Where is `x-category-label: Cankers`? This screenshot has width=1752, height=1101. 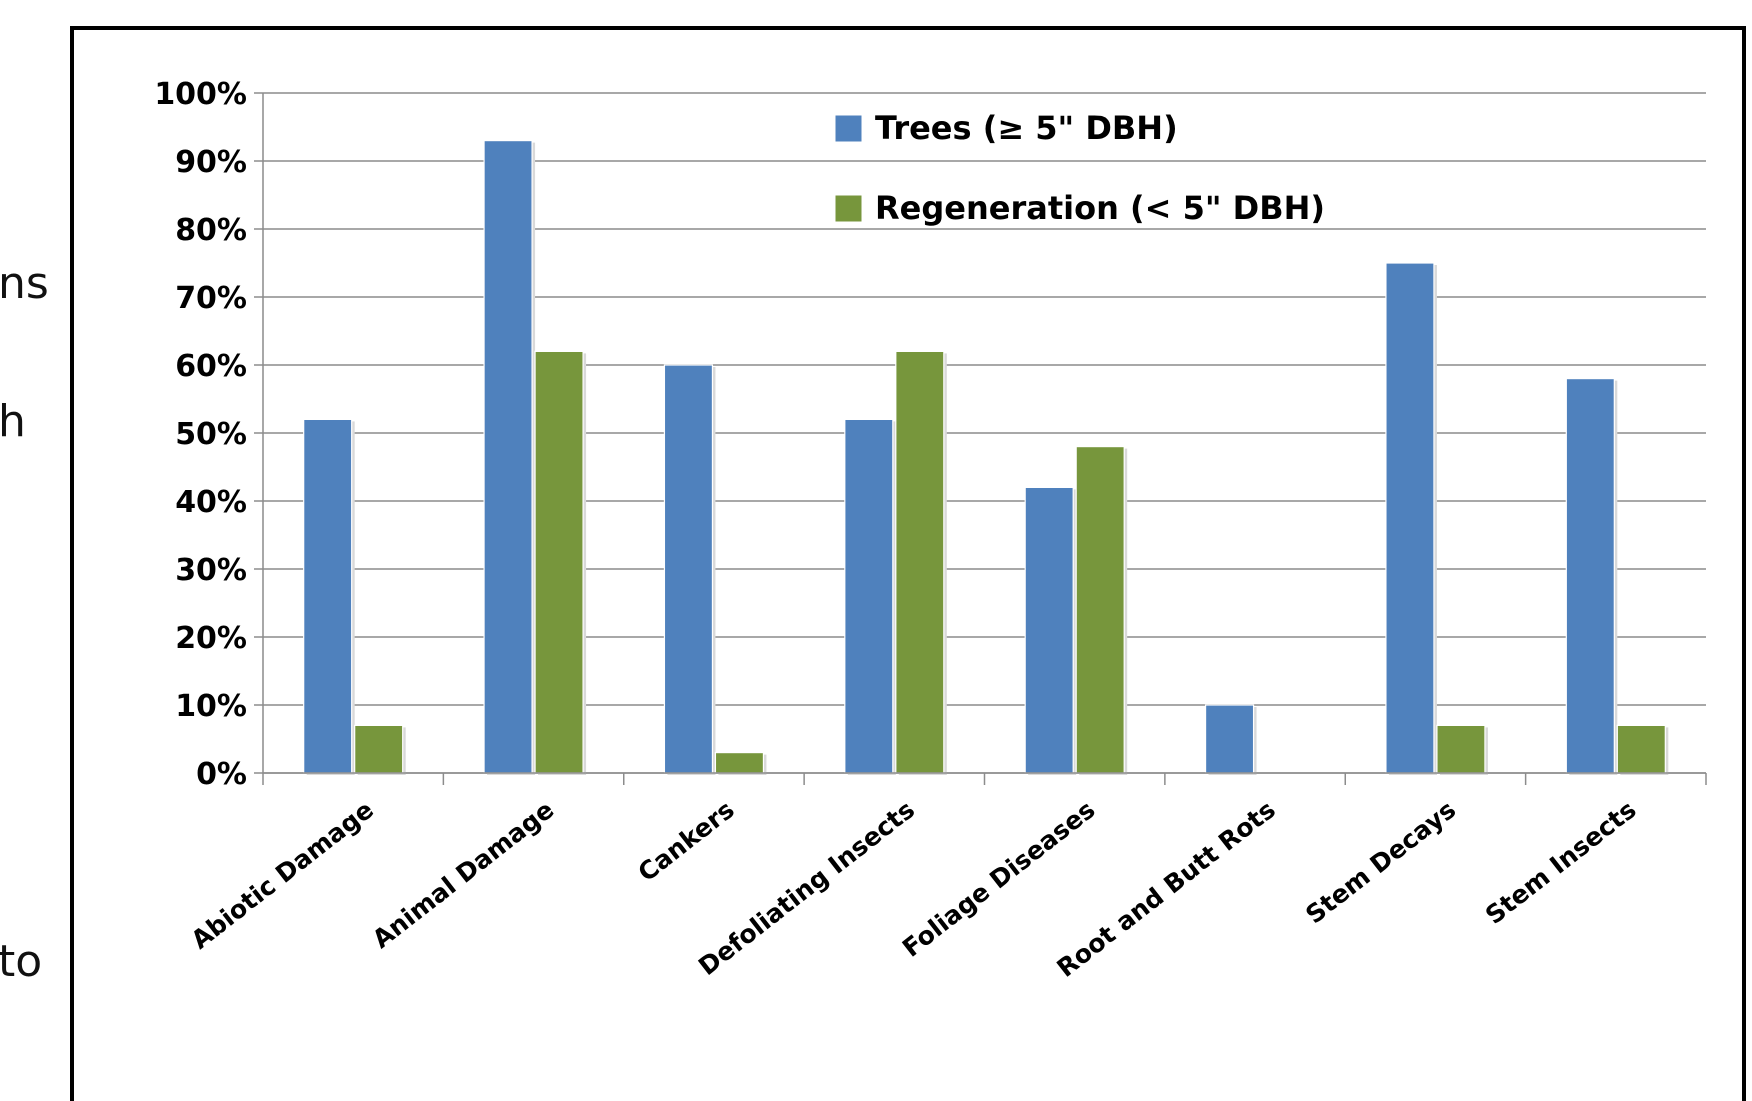 x-category-label: Cankers is located at coordinates (686, 841).